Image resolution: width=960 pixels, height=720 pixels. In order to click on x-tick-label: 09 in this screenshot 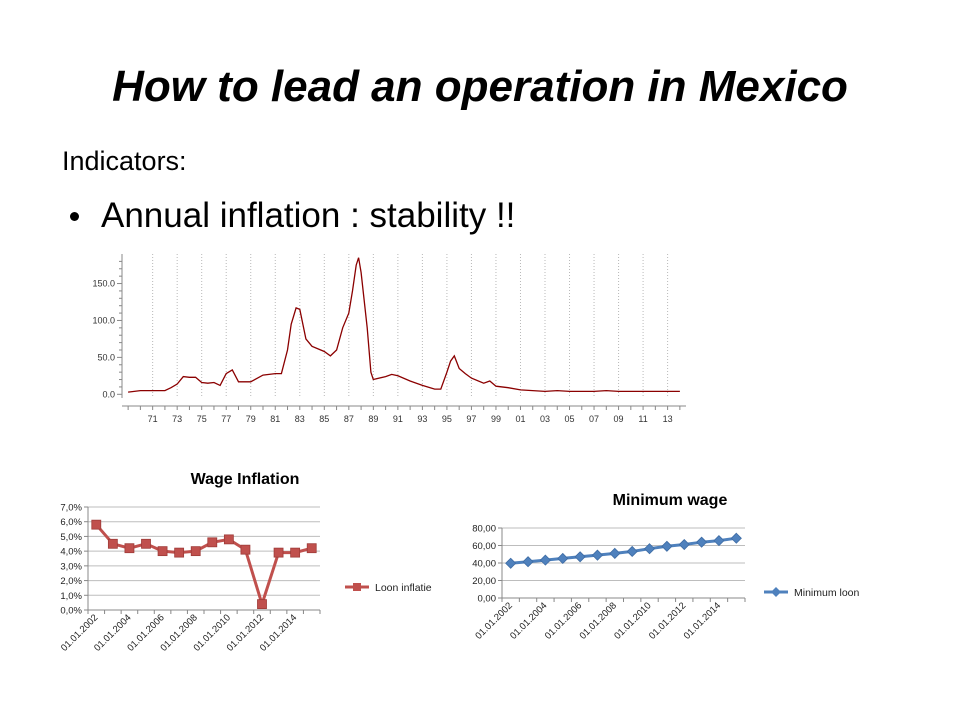, I will do `click(619, 419)`.